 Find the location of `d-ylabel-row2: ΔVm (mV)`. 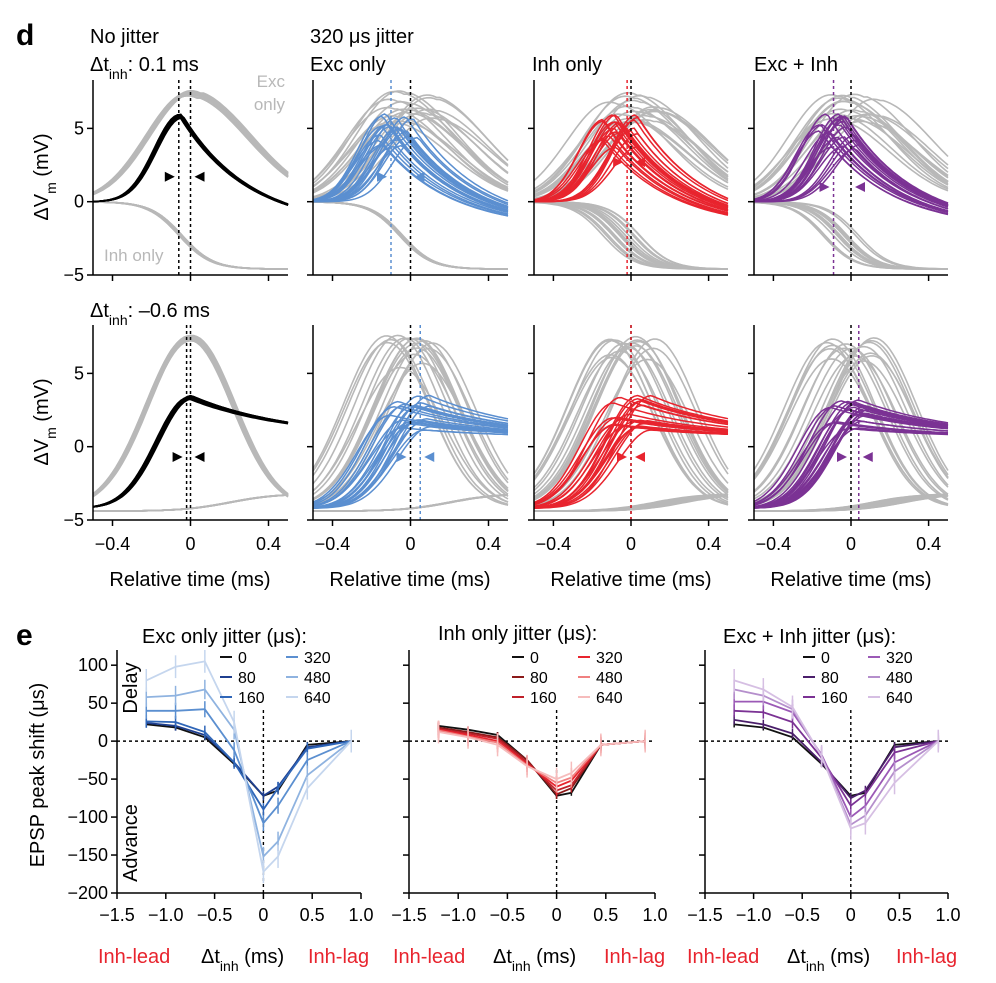

d-ylabel-row2: ΔVm (mV) is located at coordinates (45, 421).